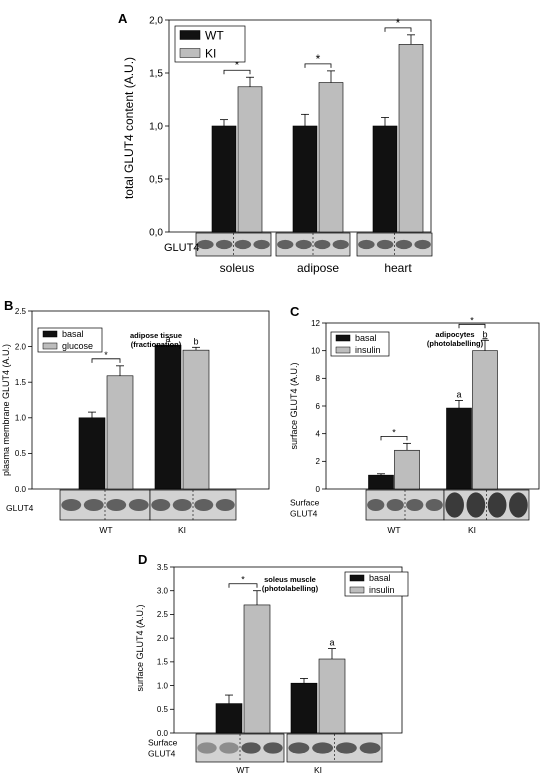 This screenshot has width=558, height=778. Describe the element at coordinates (156, 335) in the screenshot. I see `annotation-text: adipose tissue` at that location.